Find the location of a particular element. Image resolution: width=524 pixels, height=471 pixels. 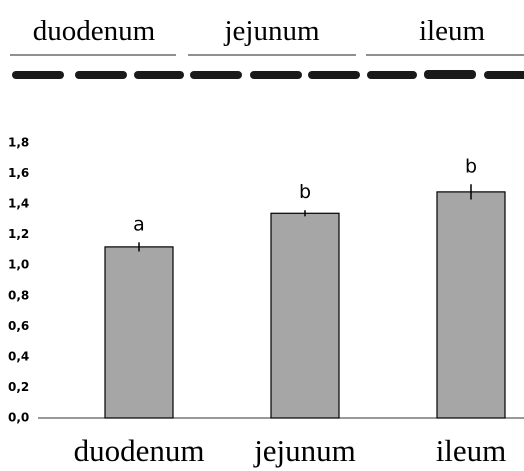

gel-label: jejunum is located at coordinates (271, 31).